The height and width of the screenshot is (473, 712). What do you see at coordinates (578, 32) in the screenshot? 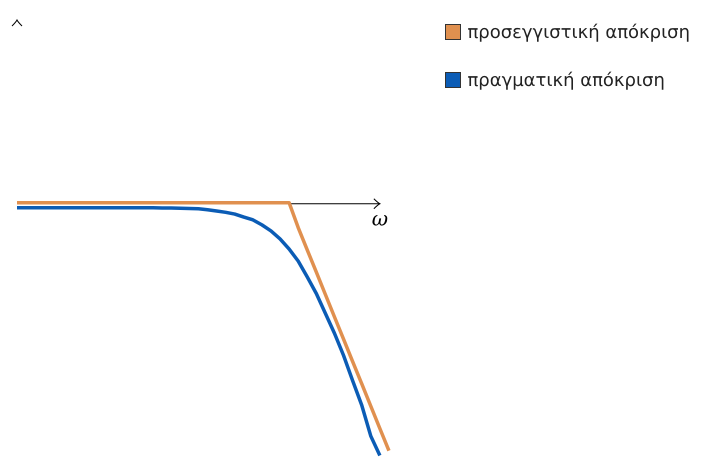
I see `legend-label: προσεγγιστική απόκριση` at bounding box center [578, 32].